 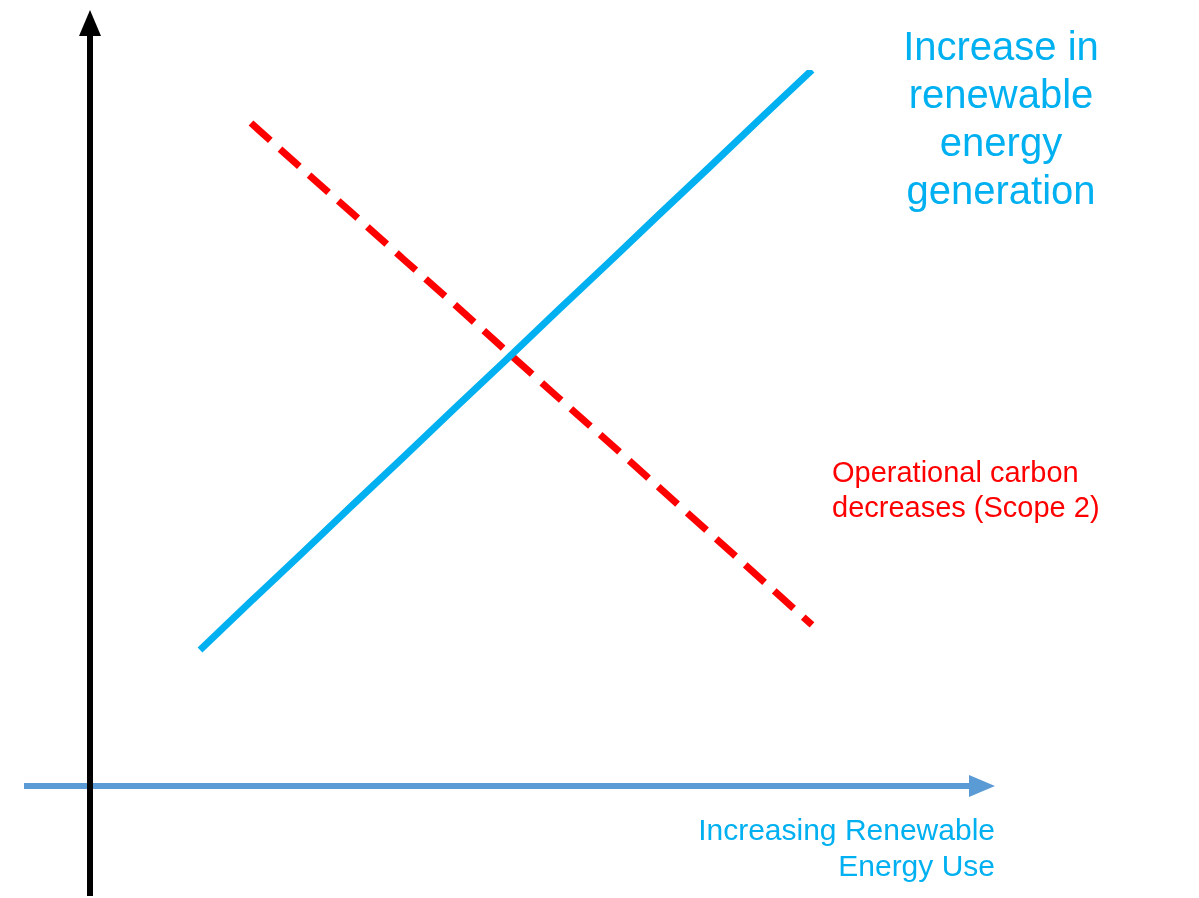 I want to click on text: Increase in renewable energy generation, so click(x=1001, y=118).